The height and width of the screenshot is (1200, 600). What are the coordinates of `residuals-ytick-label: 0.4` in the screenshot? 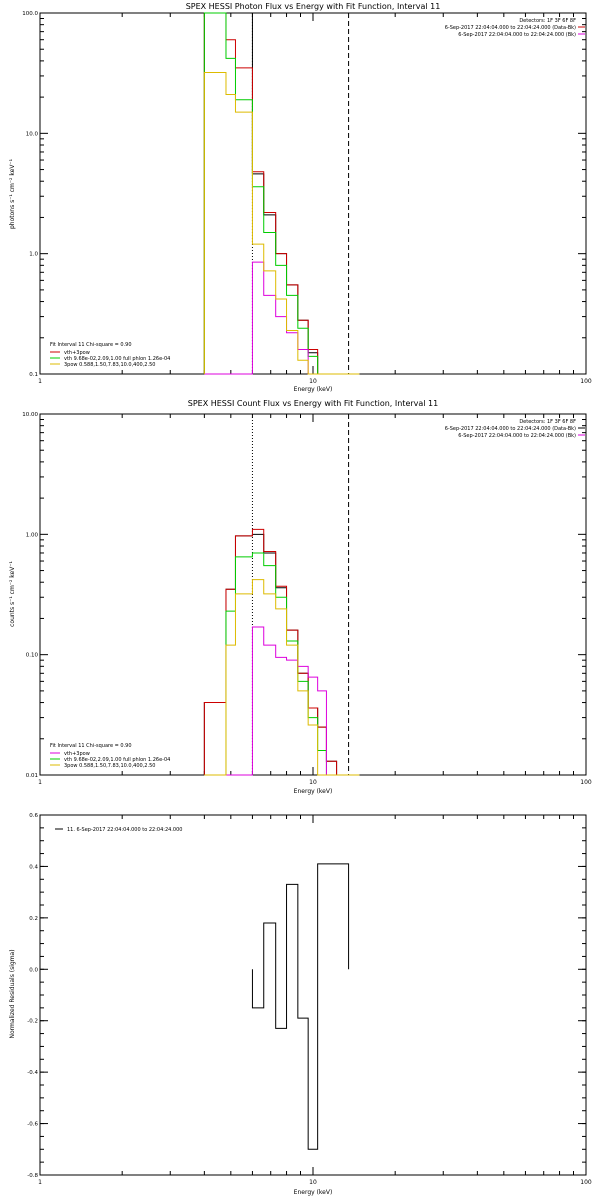 It's located at (33, 867).